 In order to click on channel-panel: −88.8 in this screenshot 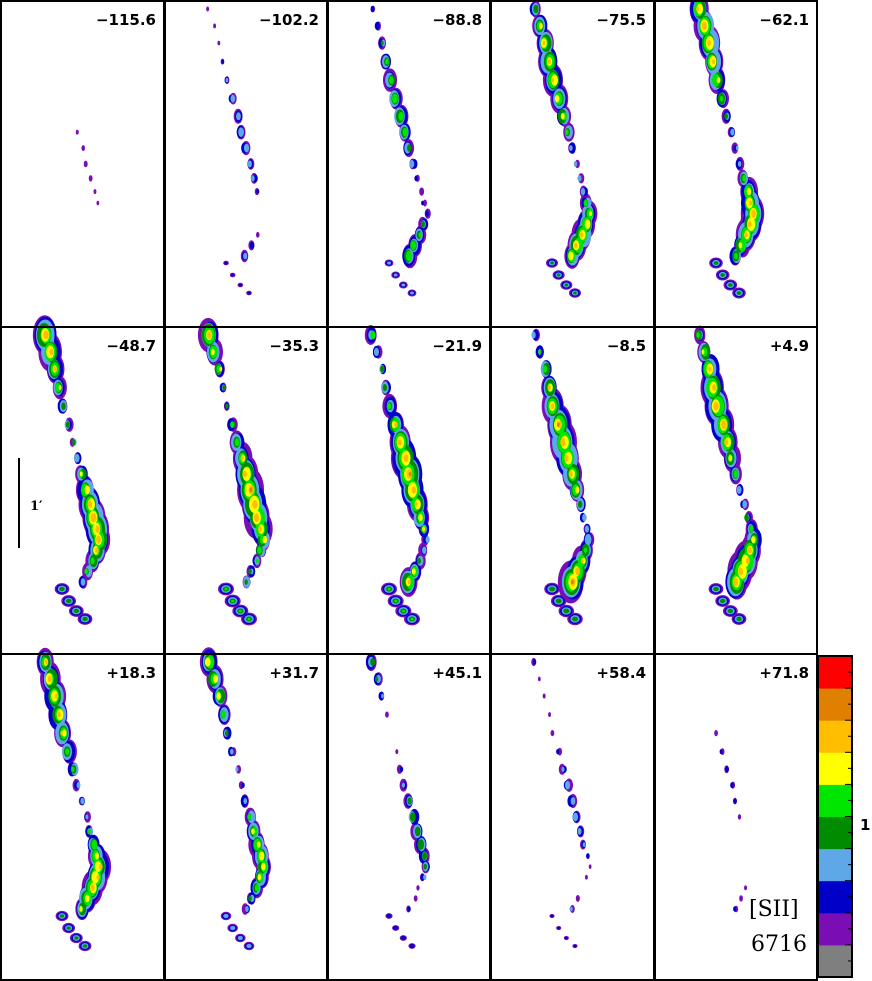, I will do `click(426, 151)`.